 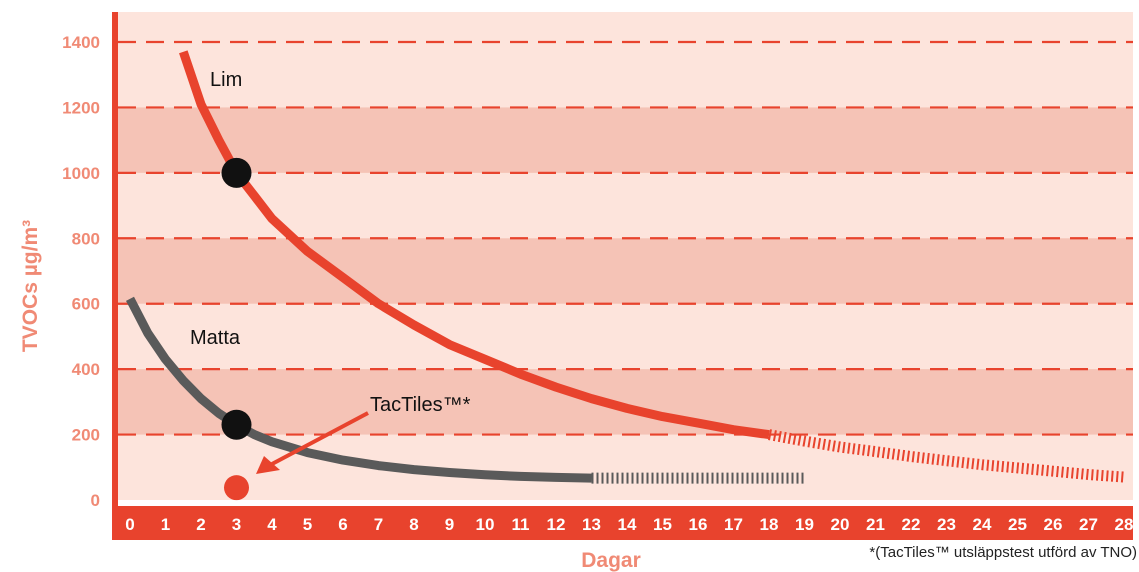 I want to click on x-tick-23: 23, so click(x=946, y=524).